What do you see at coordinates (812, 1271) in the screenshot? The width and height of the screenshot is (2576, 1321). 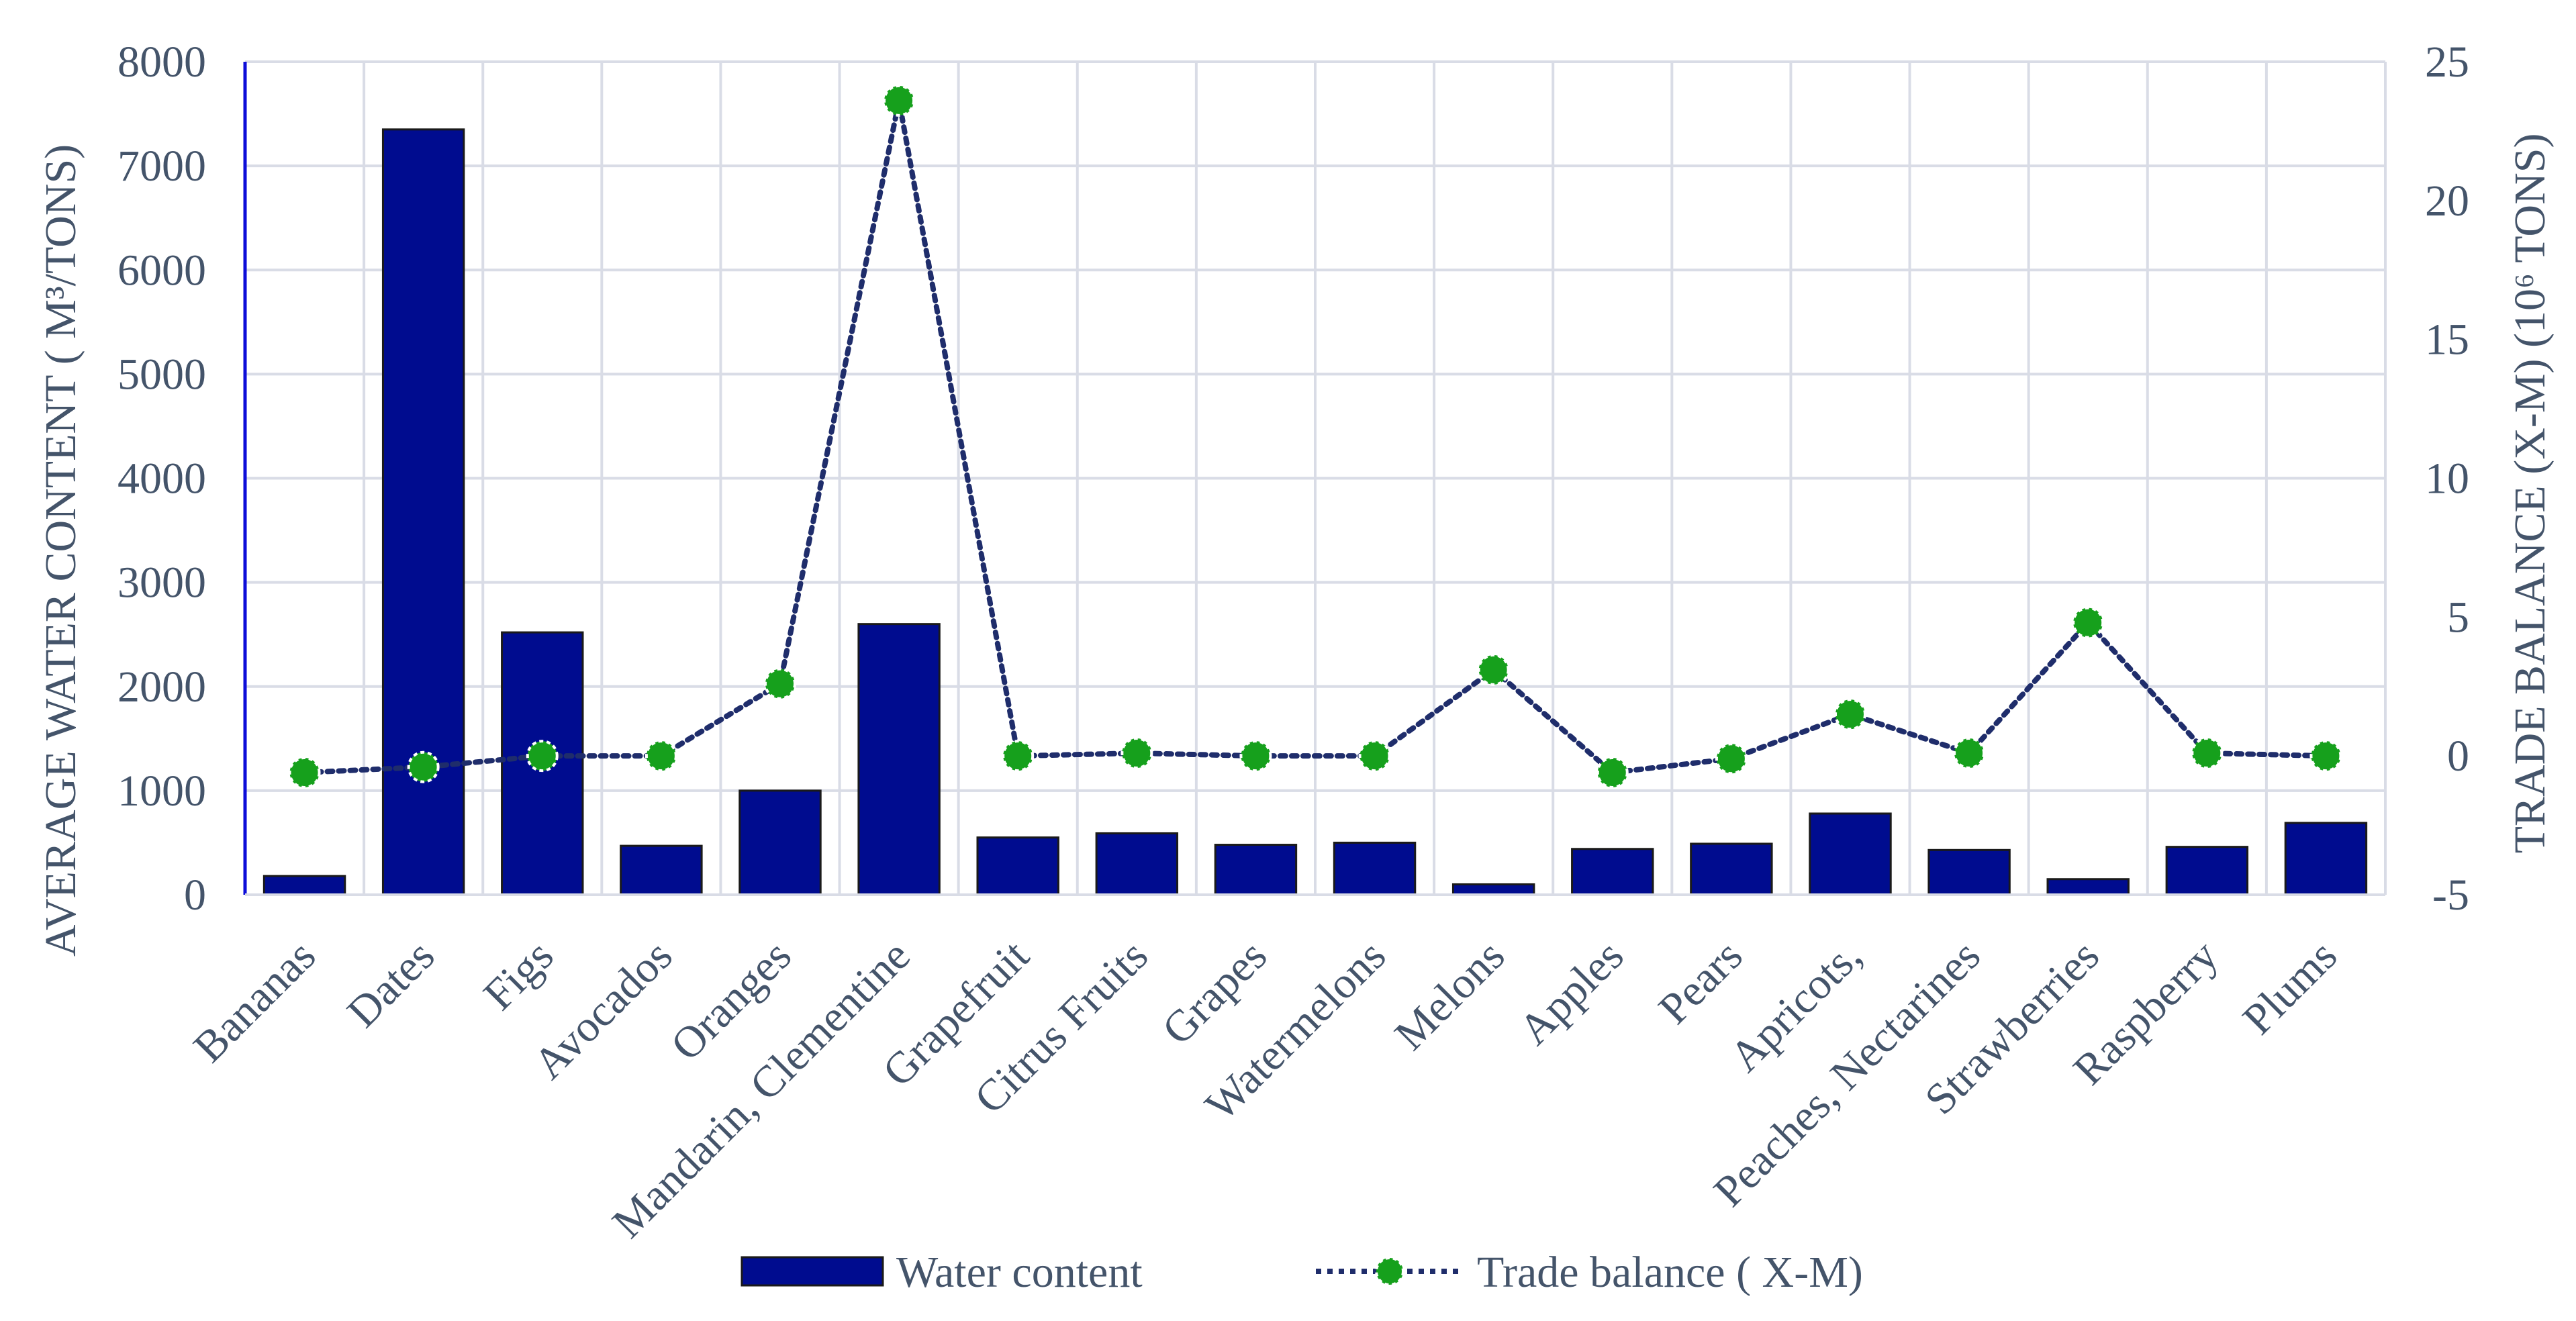 I see `legend-bar-swatch` at bounding box center [812, 1271].